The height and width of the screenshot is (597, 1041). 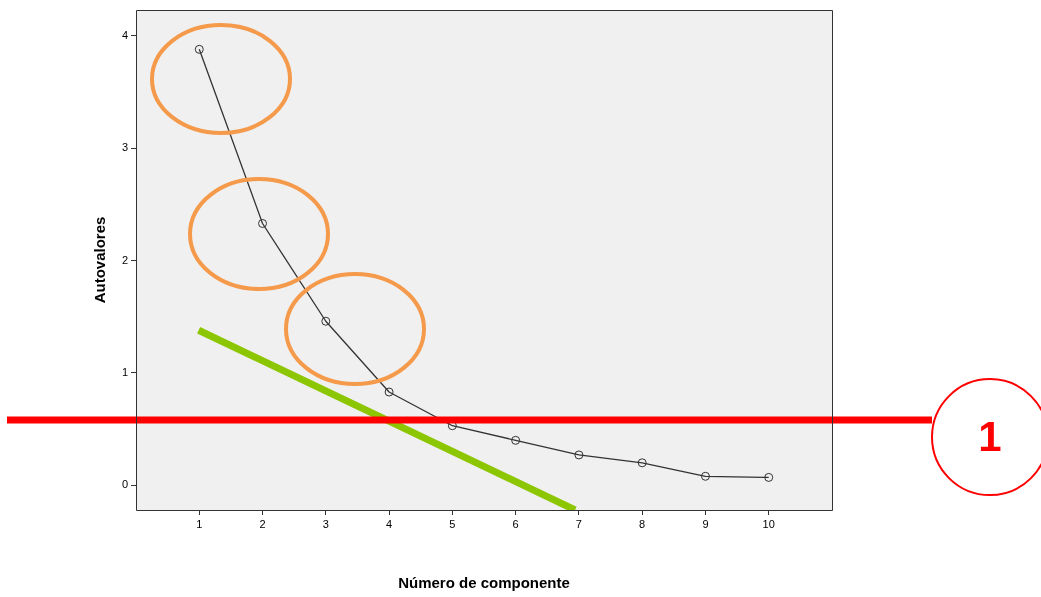 I want to click on x-tick-label: 3, so click(x=325, y=523).